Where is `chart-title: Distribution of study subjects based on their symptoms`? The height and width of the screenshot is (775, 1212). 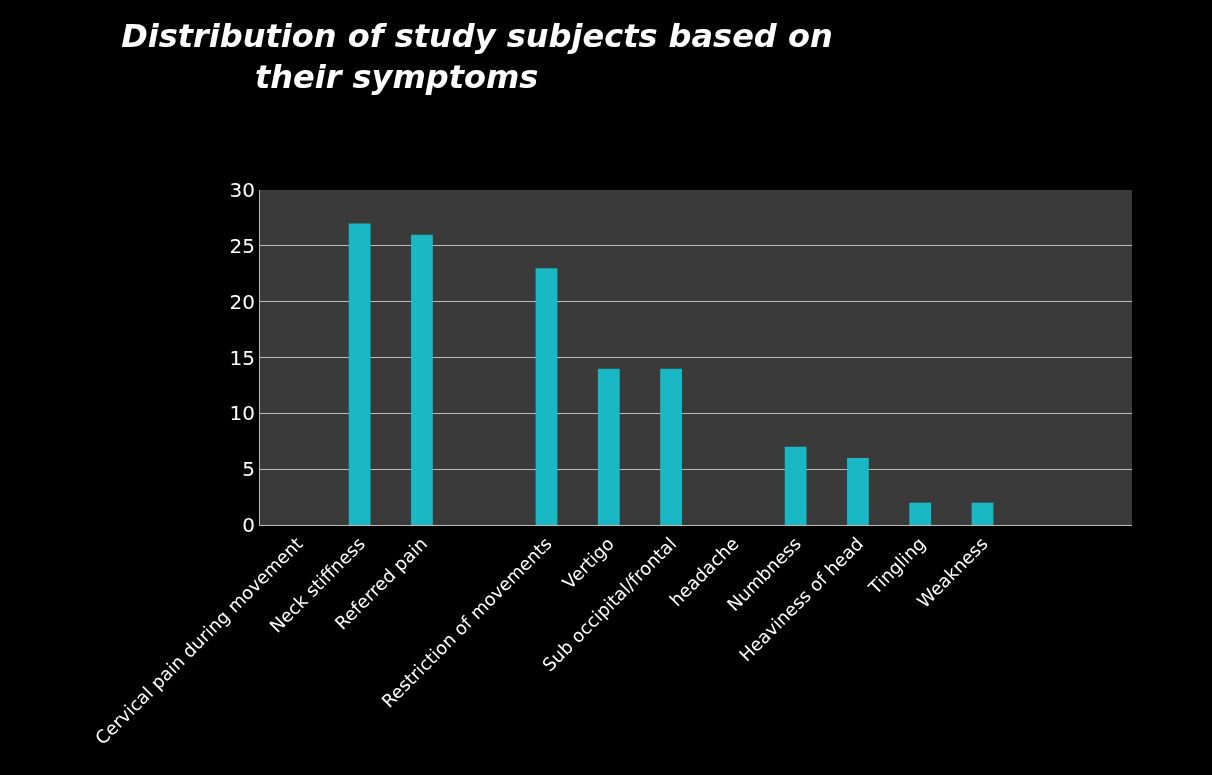 chart-title: Distribution of study subjects based on their symptoms is located at coordinates (477, 56).